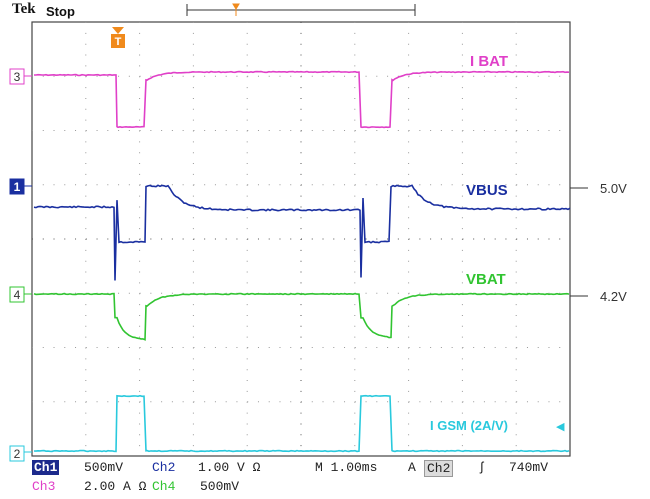 This screenshot has height=499, width=650. What do you see at coordinates (482, 467) in the screenshot?
I see `trigger-edge-icon: ʃ` at bounding box center [482, 467].